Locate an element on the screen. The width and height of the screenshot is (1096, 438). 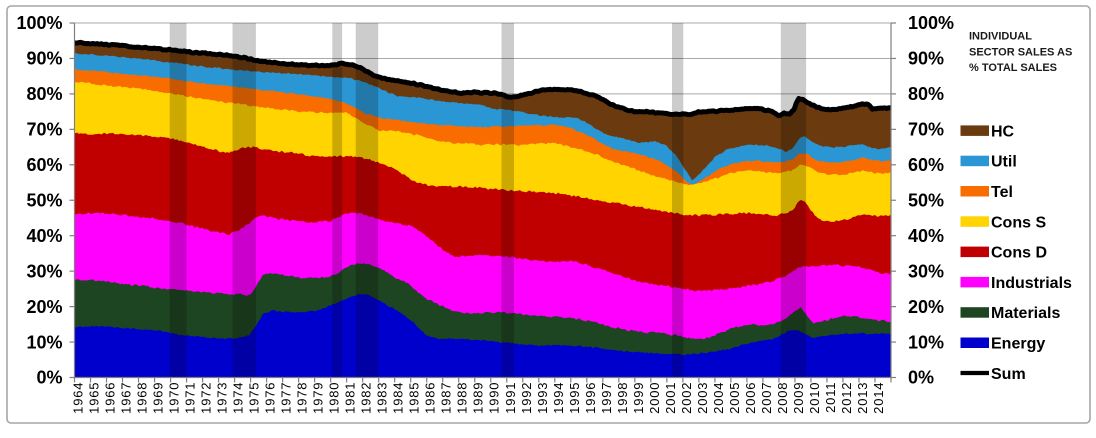
svg-text: 1995 is located at coordinates (574, 398).